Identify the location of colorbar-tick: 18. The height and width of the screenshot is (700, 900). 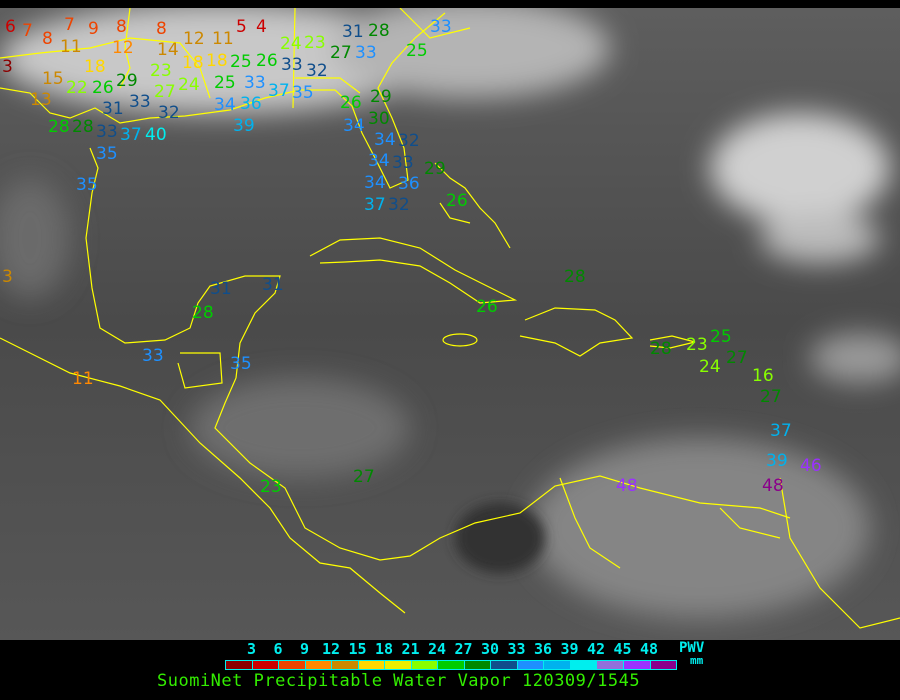
(384, 649).